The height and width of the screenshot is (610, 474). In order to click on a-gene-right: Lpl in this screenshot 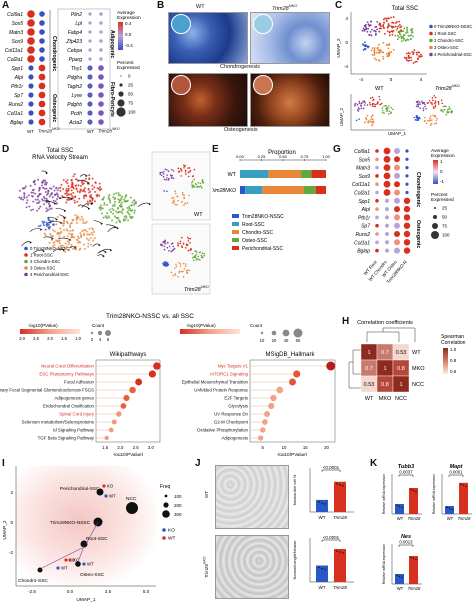, I will do `click(79, 24)`.